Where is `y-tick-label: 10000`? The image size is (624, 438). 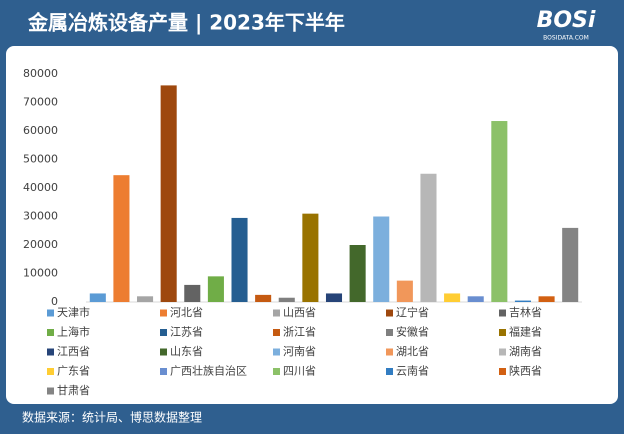
y-tick-label: 10000 is located at coordinates (40, 273).